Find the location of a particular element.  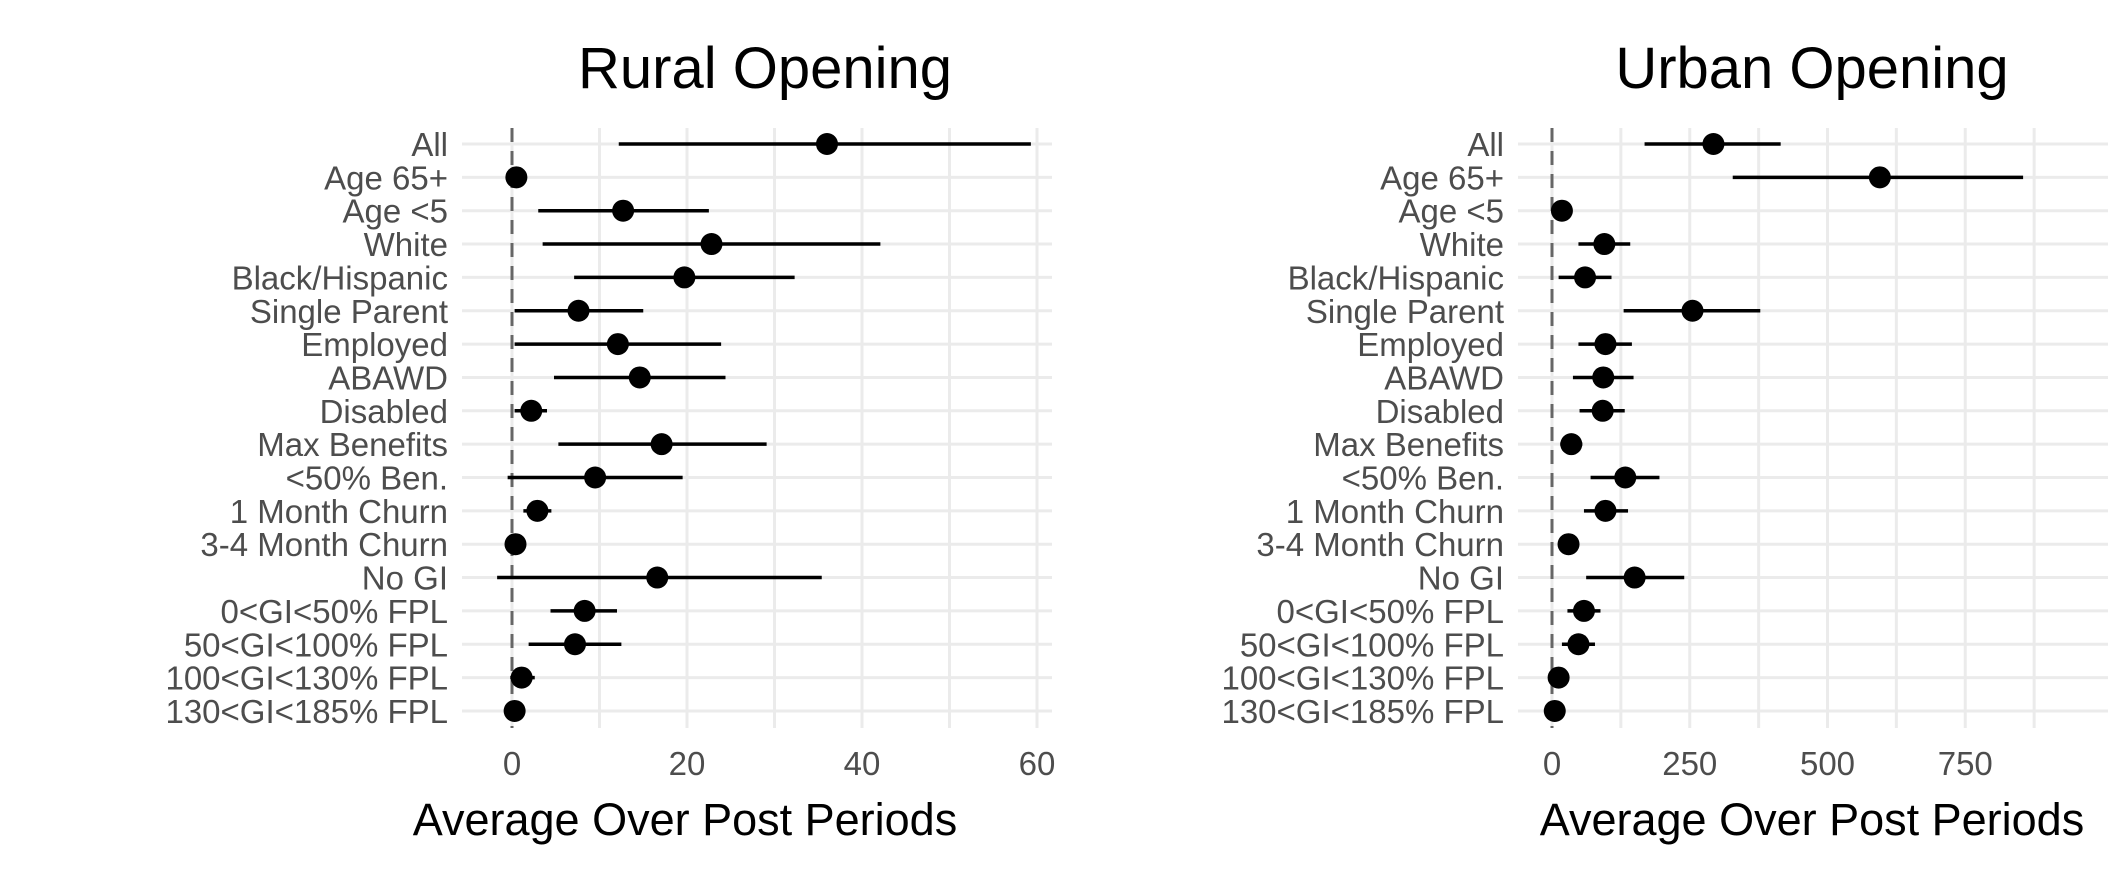

urban-category-label: White is located at coordinates (1462, 244).